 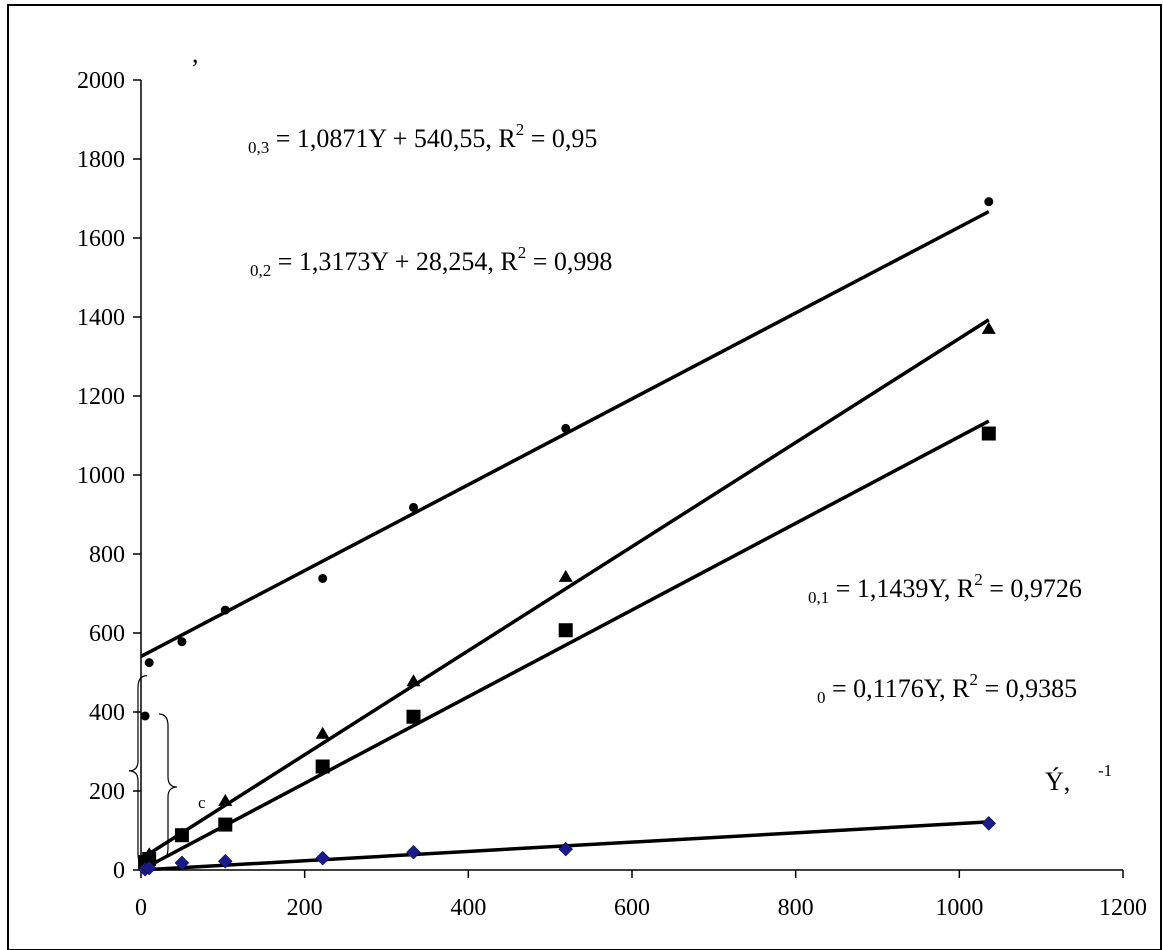 What do you see at coordinates (202, 802) in the screenshot?
I see `brace-label: c` at bounding box center [202, 802].